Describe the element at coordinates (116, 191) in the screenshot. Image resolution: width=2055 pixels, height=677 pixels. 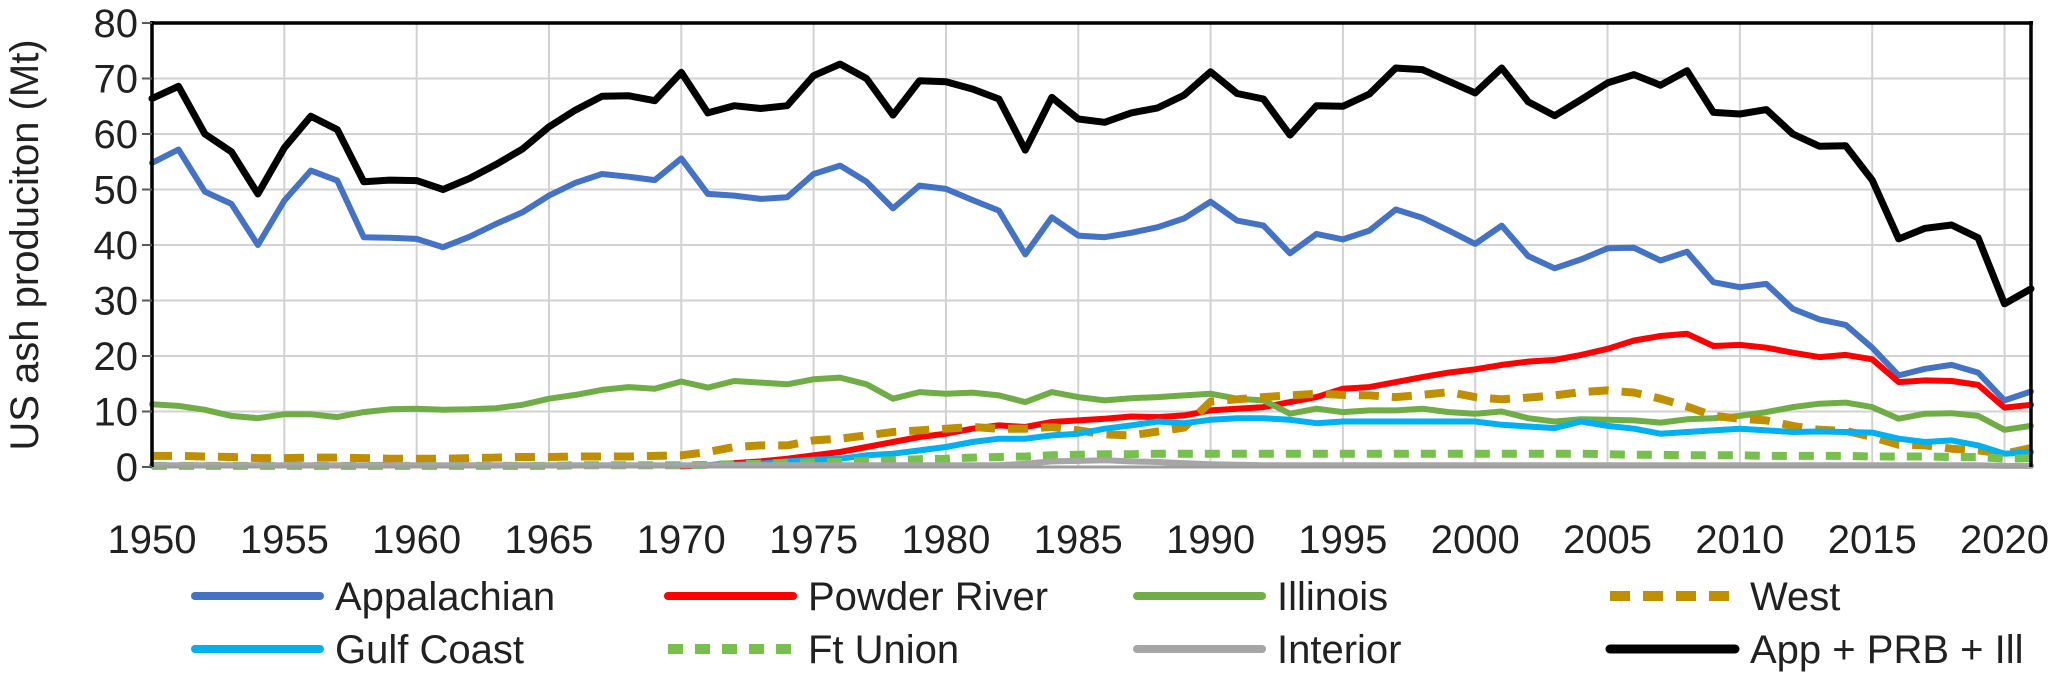
I see `y-tick-label-50: 50` at that location.